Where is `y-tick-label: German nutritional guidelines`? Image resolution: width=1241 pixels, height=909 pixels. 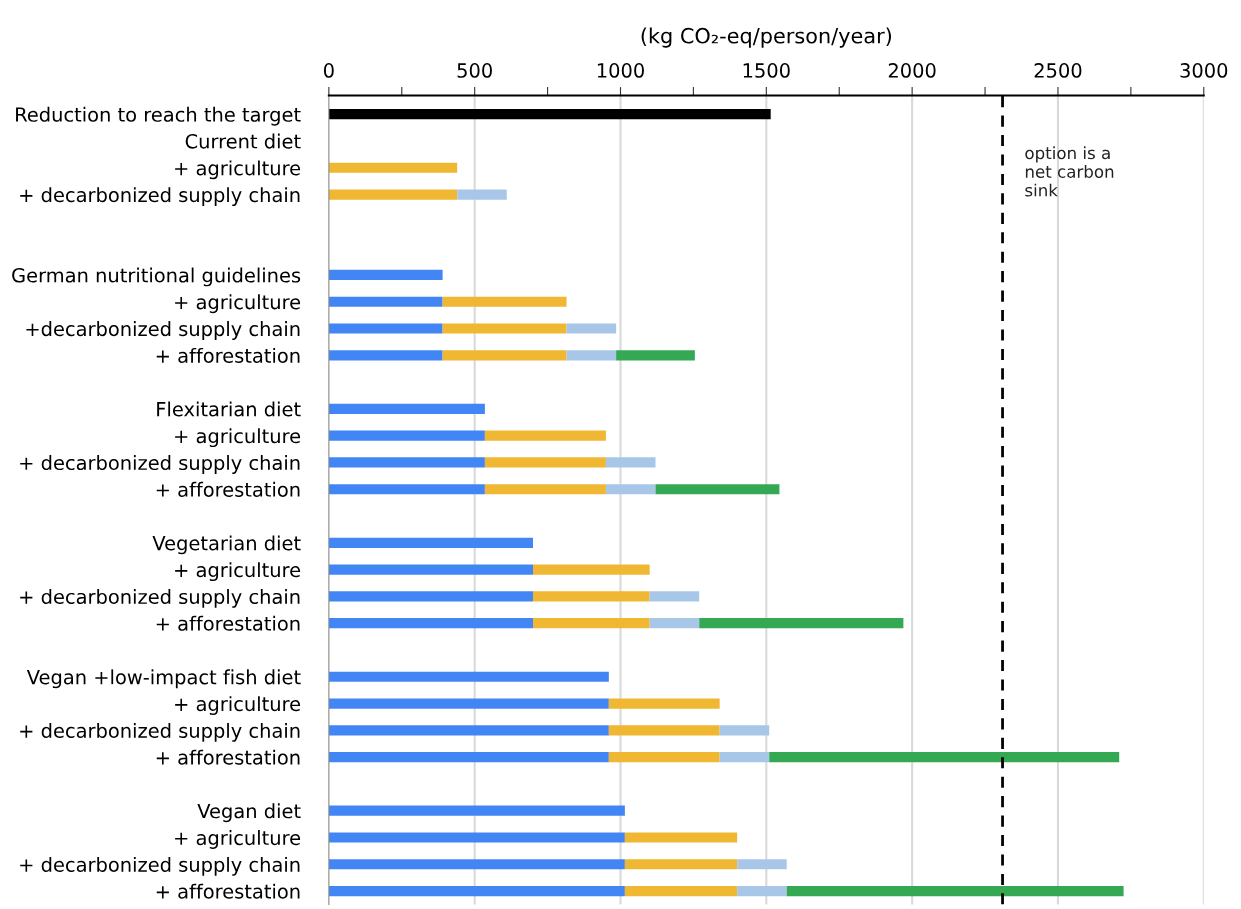 y-tick-label: German nutritional guidelines is located at coordinates (156, 277).